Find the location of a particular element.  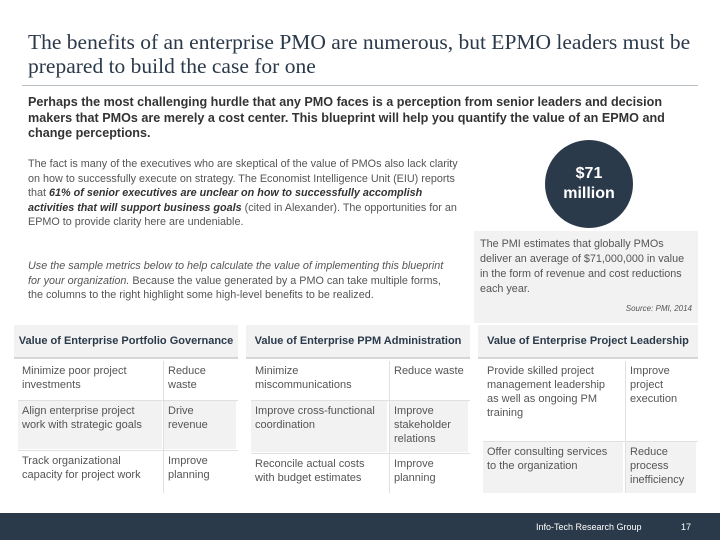

footer-bar is located at coordinates (360, 526).